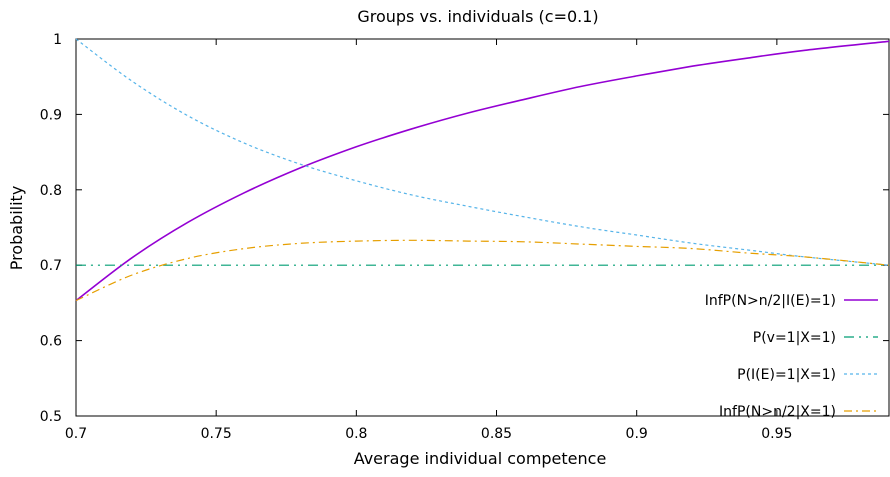 The width and height of the screenshot is (890, 477). Describe the element at coordinates (57, 40) in the screenshot. I see `y-tick-label: 1` at that location.